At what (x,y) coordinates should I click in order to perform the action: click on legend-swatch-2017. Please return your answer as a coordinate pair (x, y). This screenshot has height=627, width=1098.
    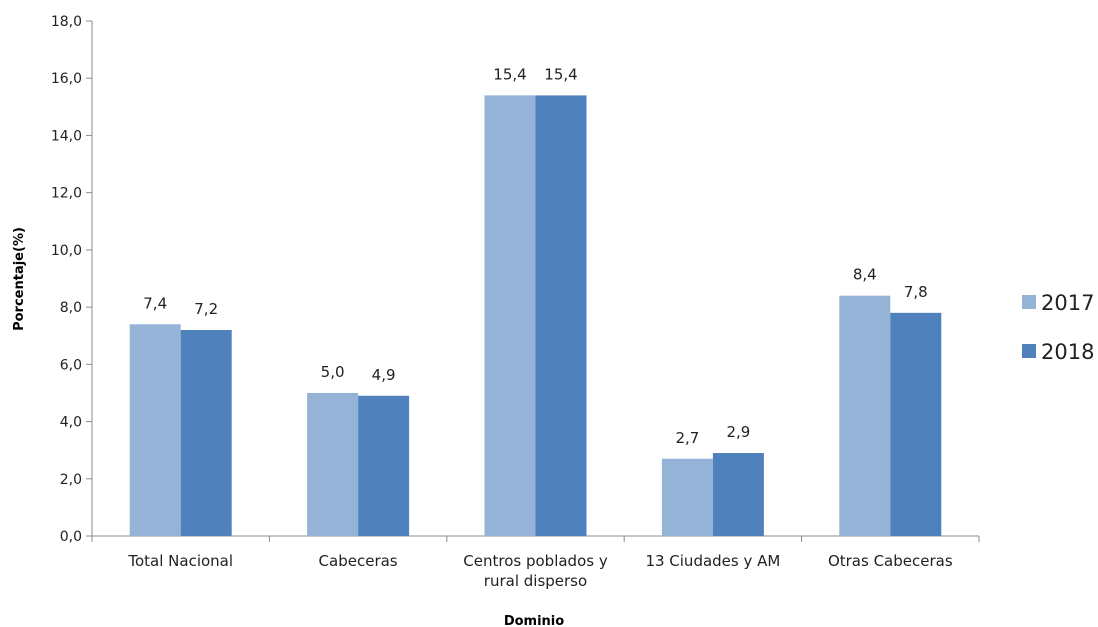
    Looking at the image, I should click on (1029, 302).